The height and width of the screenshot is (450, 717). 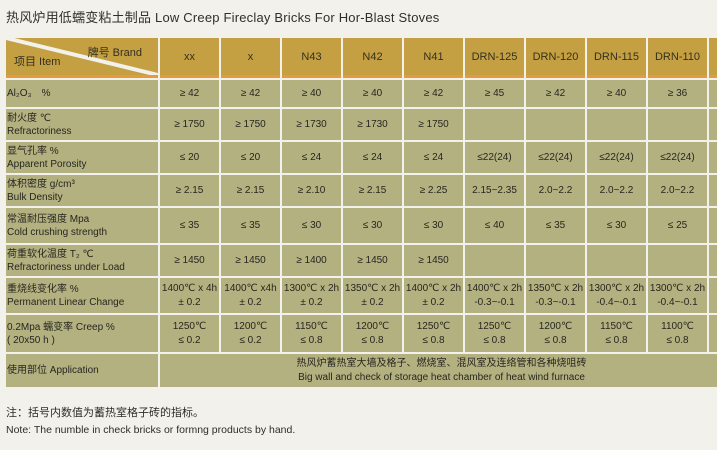 What do you see at coordinates (66, 267) in the screenshot?
I see `row-label-en: Refractoriness under Load` at bounding box center [66, 267].